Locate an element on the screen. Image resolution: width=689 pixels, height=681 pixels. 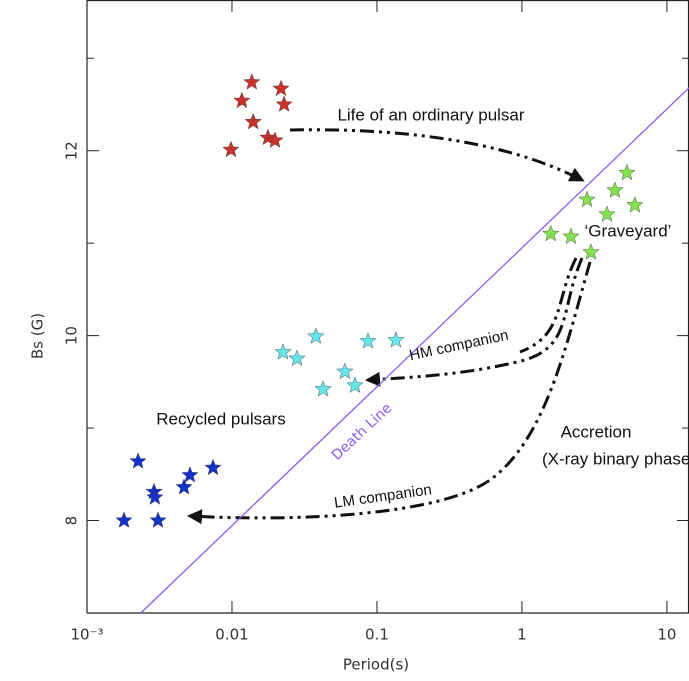
annotation: ‘Graveyard’ is located at coordinates (628, 230).